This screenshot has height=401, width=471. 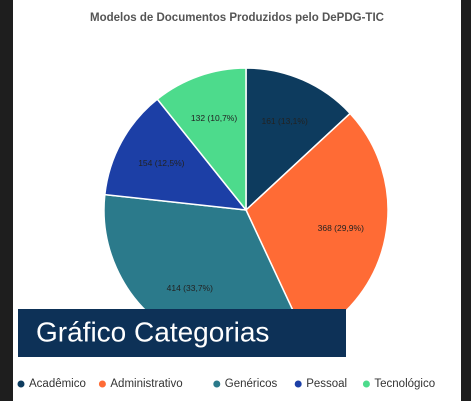 I want to click on data-label: 161 (13,1%), so click(x=284, y=121).